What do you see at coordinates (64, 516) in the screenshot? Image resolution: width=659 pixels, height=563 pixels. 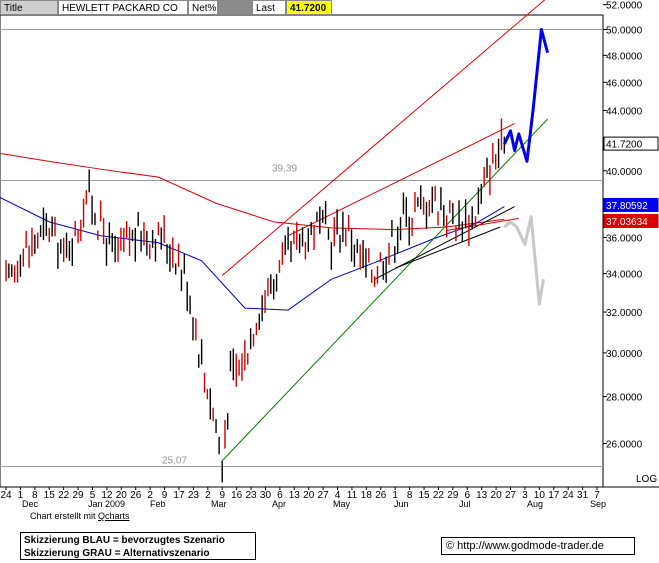 I see `credit-prefix: Chart erstellt mit` at bounding box center [64, 516].